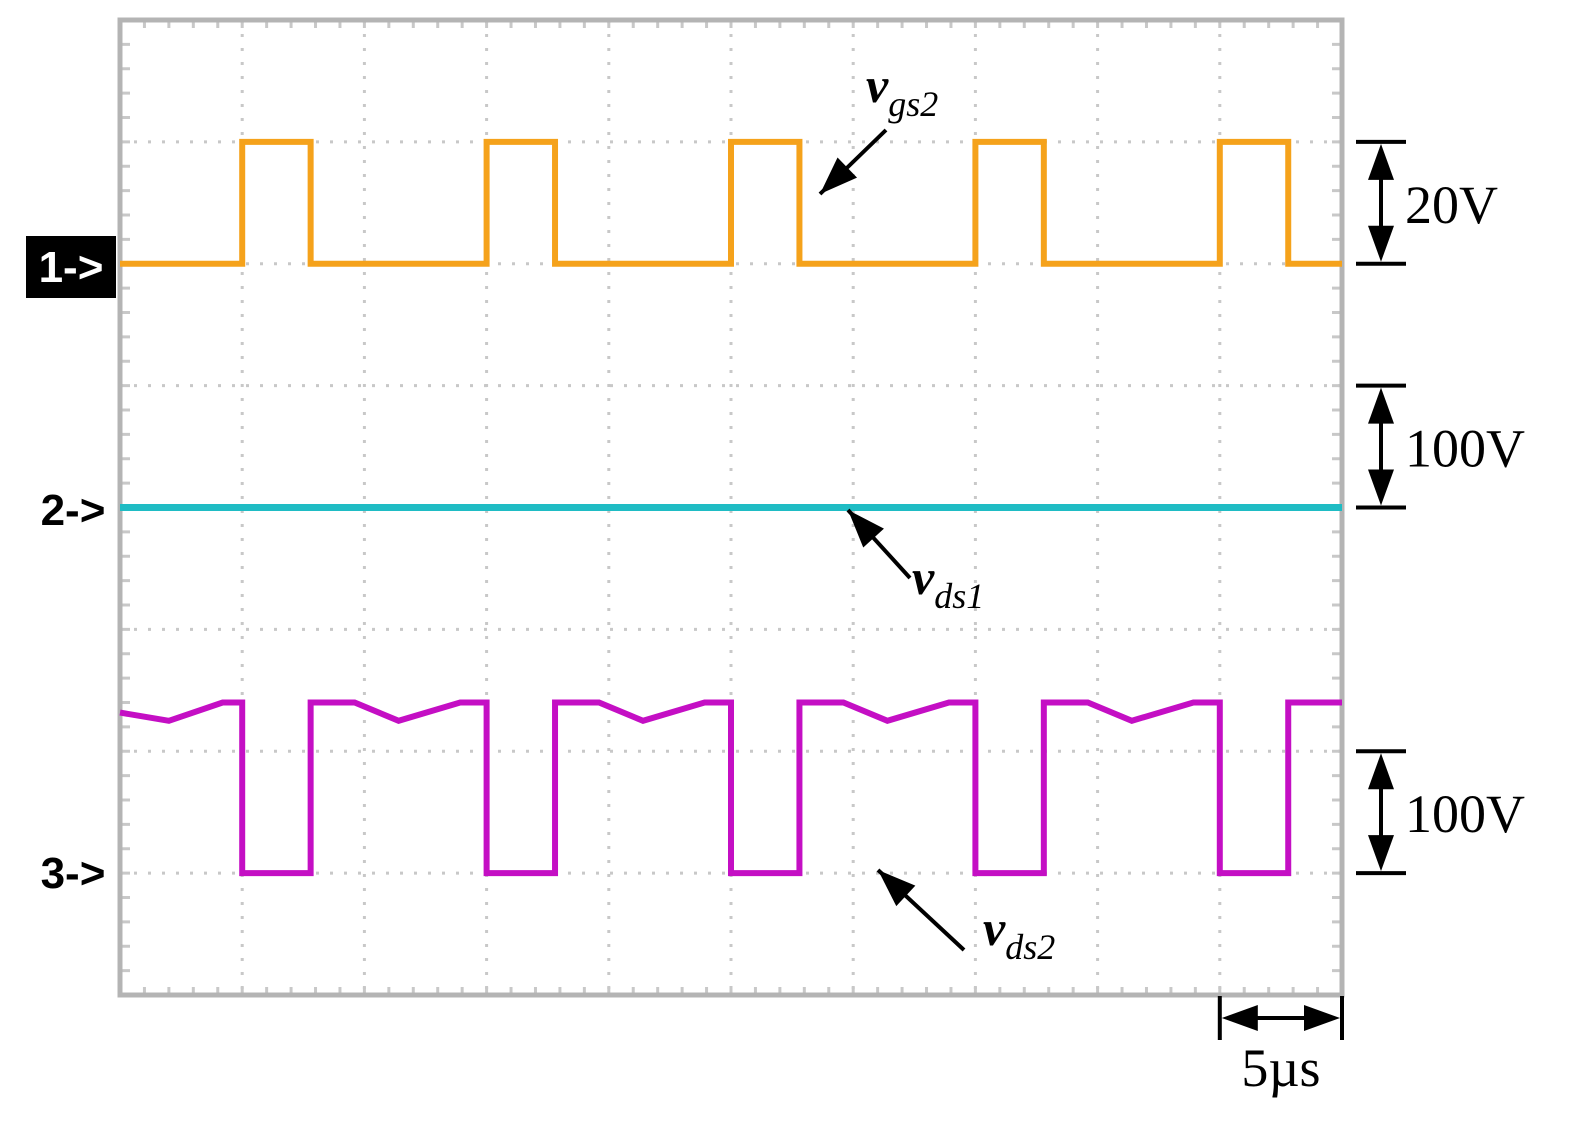 This screenshot has width=1588, height=1139. I want to click on scale-marker-3: 100V, so click(1440, 812).